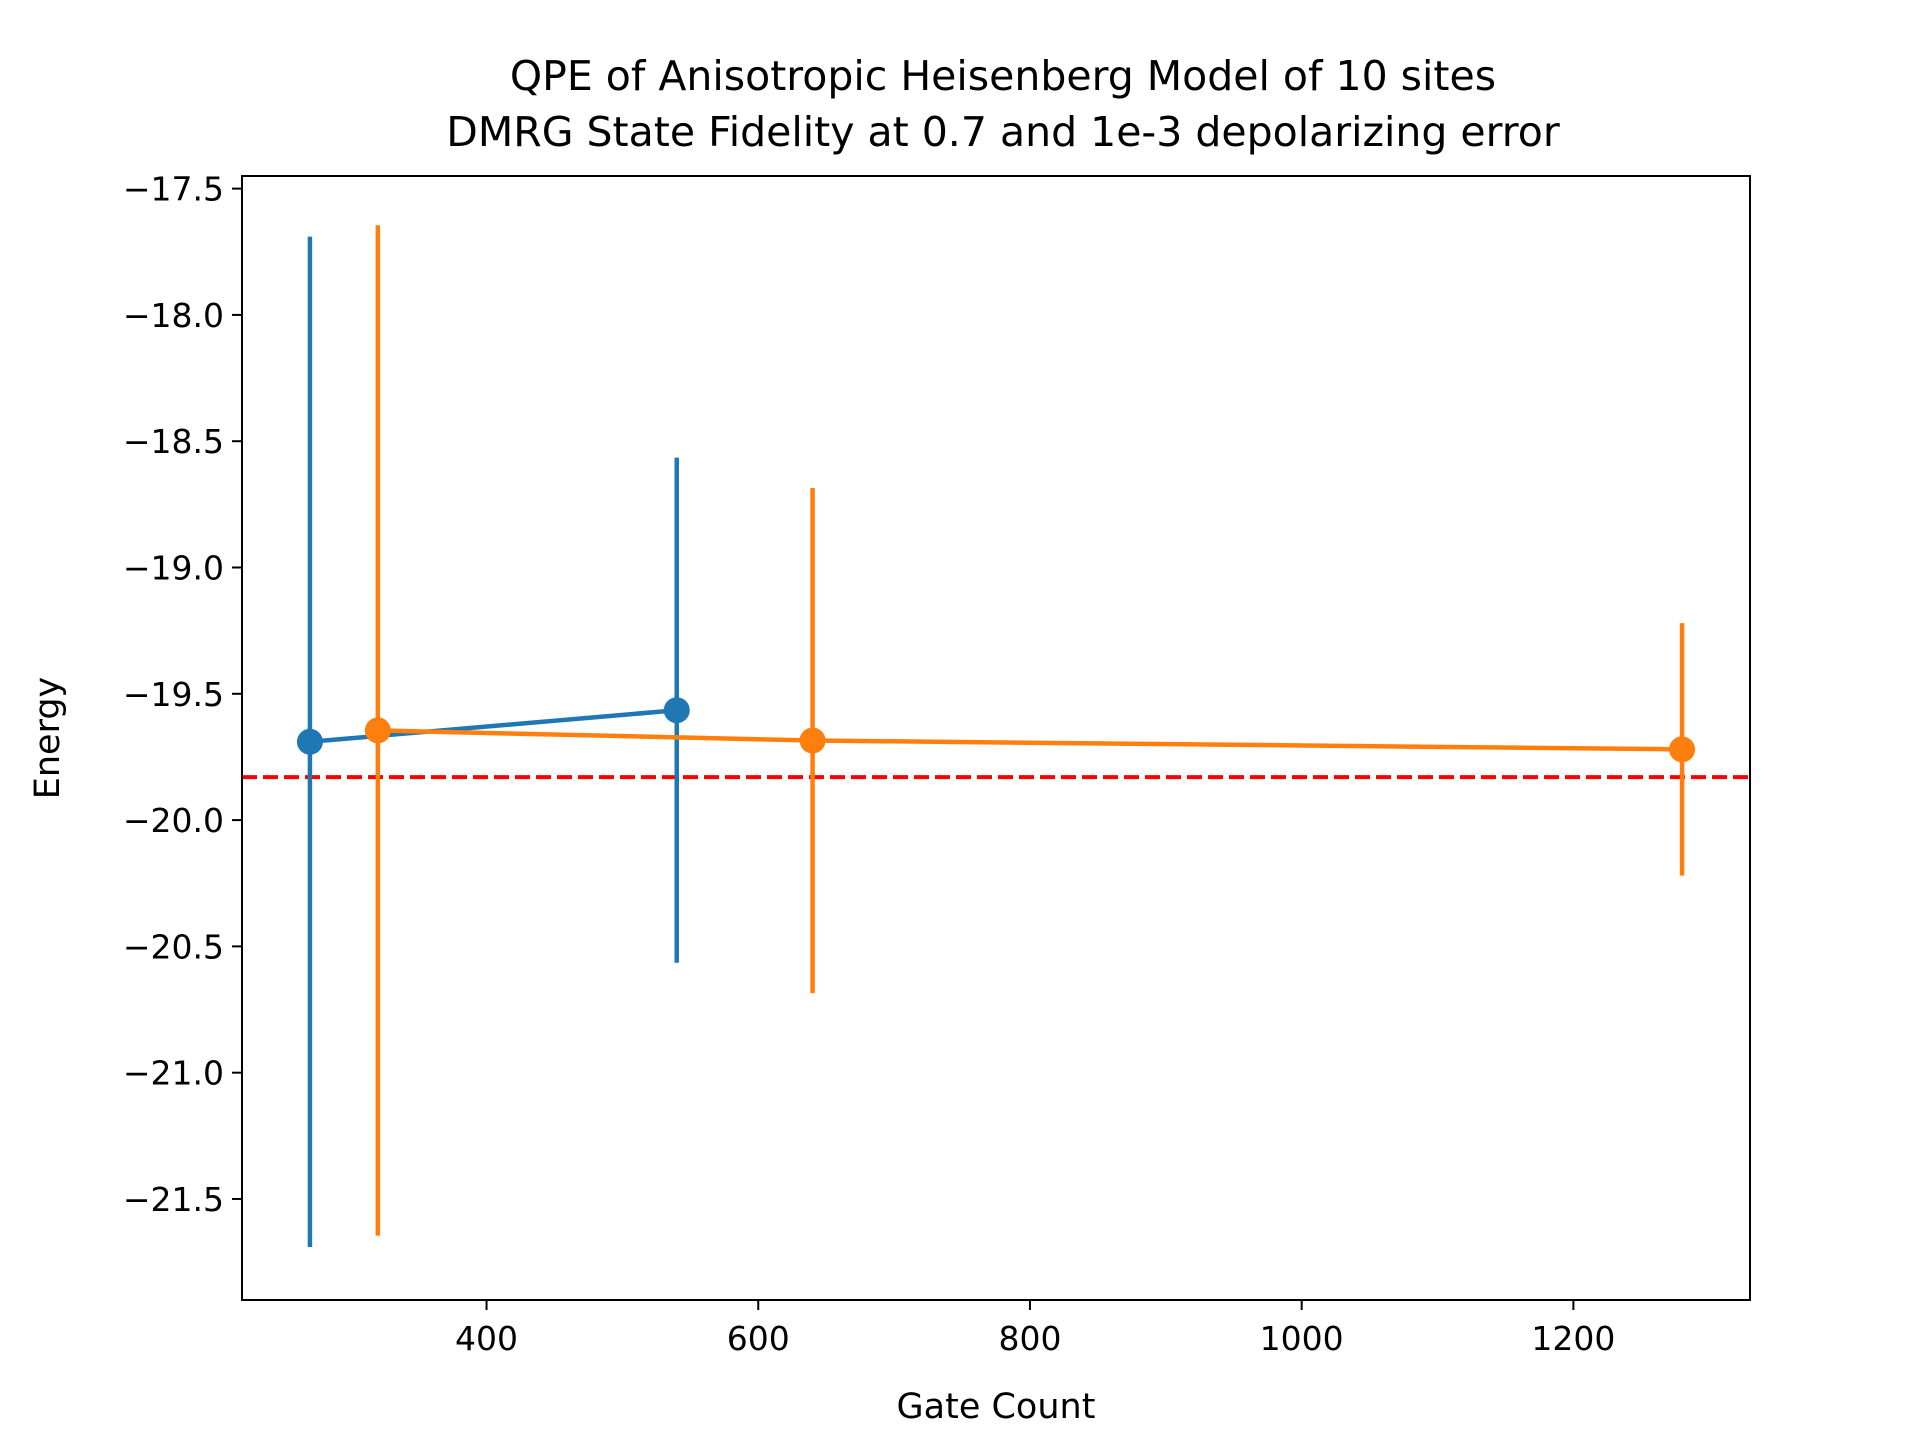 The height and width of the screenshot is (1440, 1920). Describe the element at coordinates (173, 1199) in the screenshot. I see `y-tick-label: −21.5` at that location.